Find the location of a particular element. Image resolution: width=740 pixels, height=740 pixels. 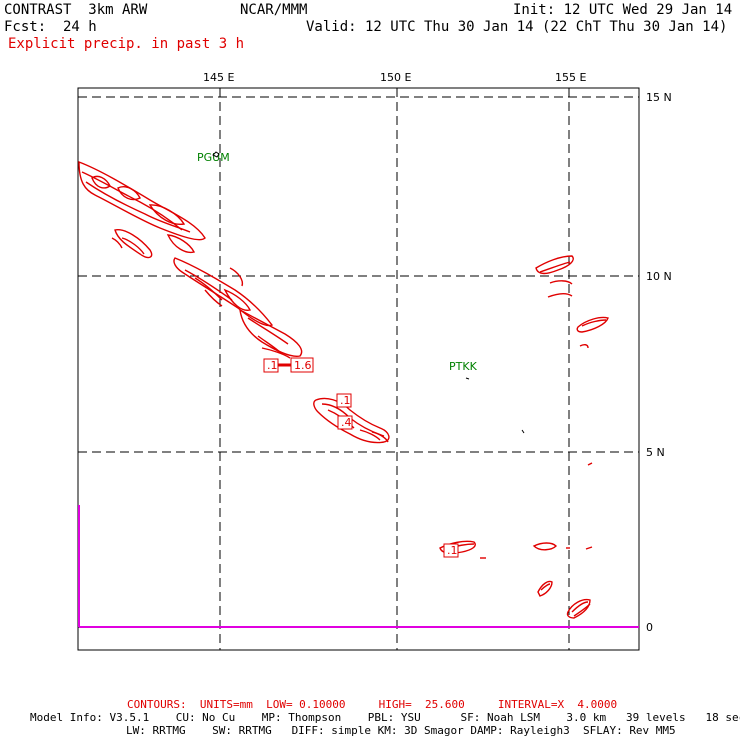

lat-label-5n: 5 N is located at coordinates (655, 452).